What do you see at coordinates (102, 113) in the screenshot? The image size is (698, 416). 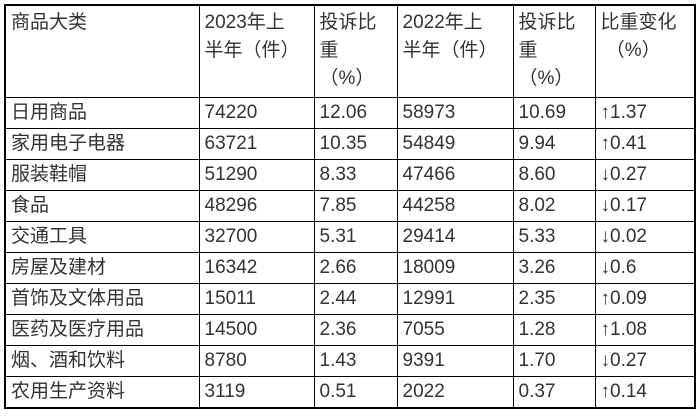 I see `category-cell: 日用商品` at bounding box center [102, 113].